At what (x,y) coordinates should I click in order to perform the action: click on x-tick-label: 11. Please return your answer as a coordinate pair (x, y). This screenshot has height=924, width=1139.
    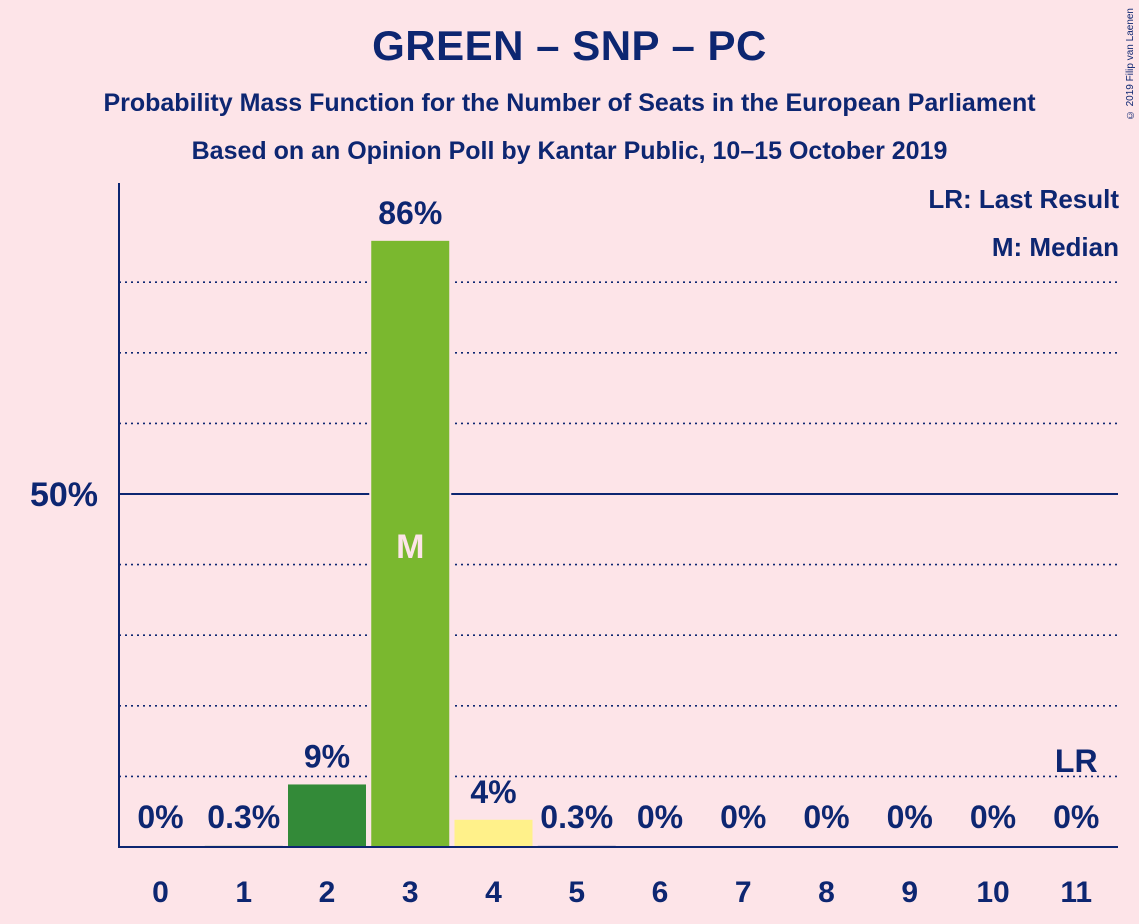
    Looking at the image, I should click on (1076, 892).